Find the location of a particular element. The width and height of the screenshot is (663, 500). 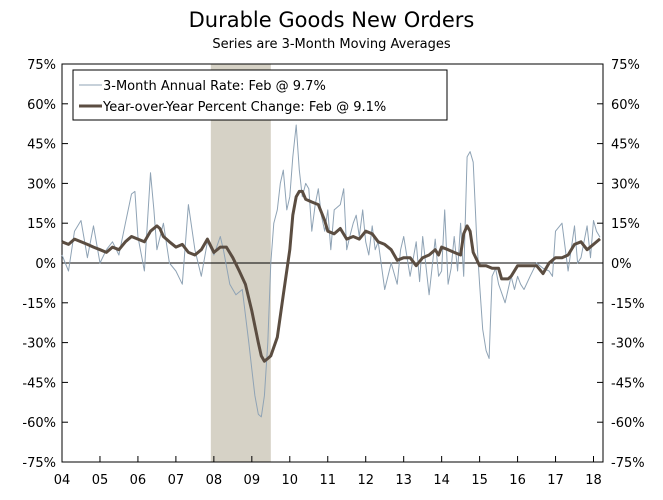

x-tick-label: 17 is located at coordinates (555, 480).